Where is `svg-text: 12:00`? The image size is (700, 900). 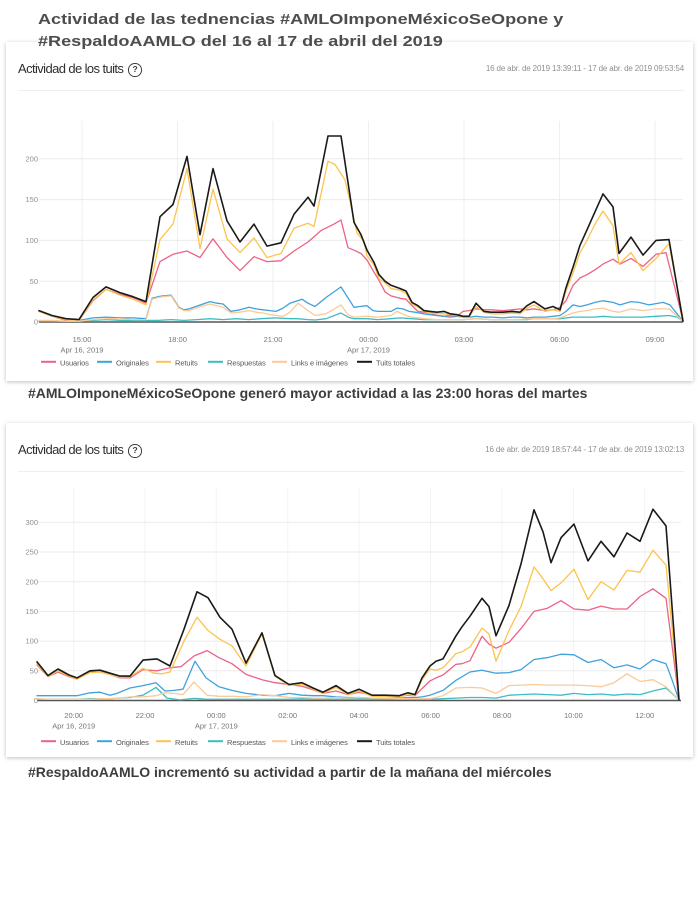 svg-text: 12:00 is located at coordinates (644, 715).